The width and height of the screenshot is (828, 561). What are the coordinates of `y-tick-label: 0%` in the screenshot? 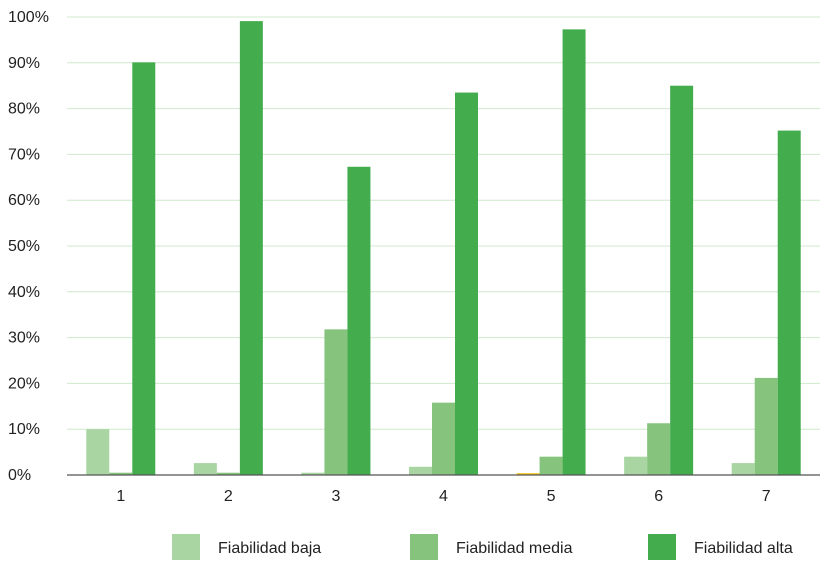 It's located at (19, 475).